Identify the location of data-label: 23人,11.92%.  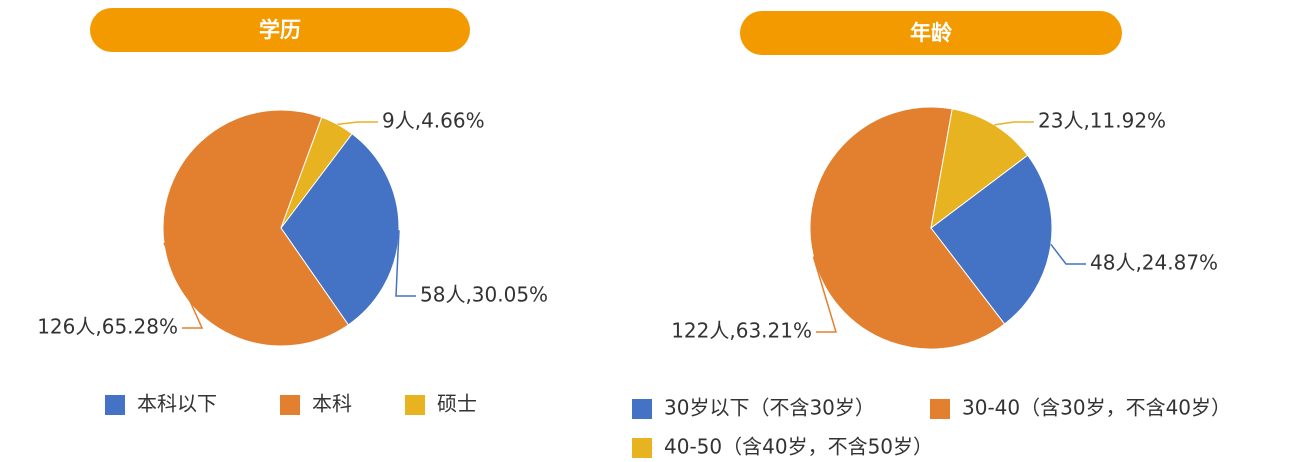
(1102, 121).